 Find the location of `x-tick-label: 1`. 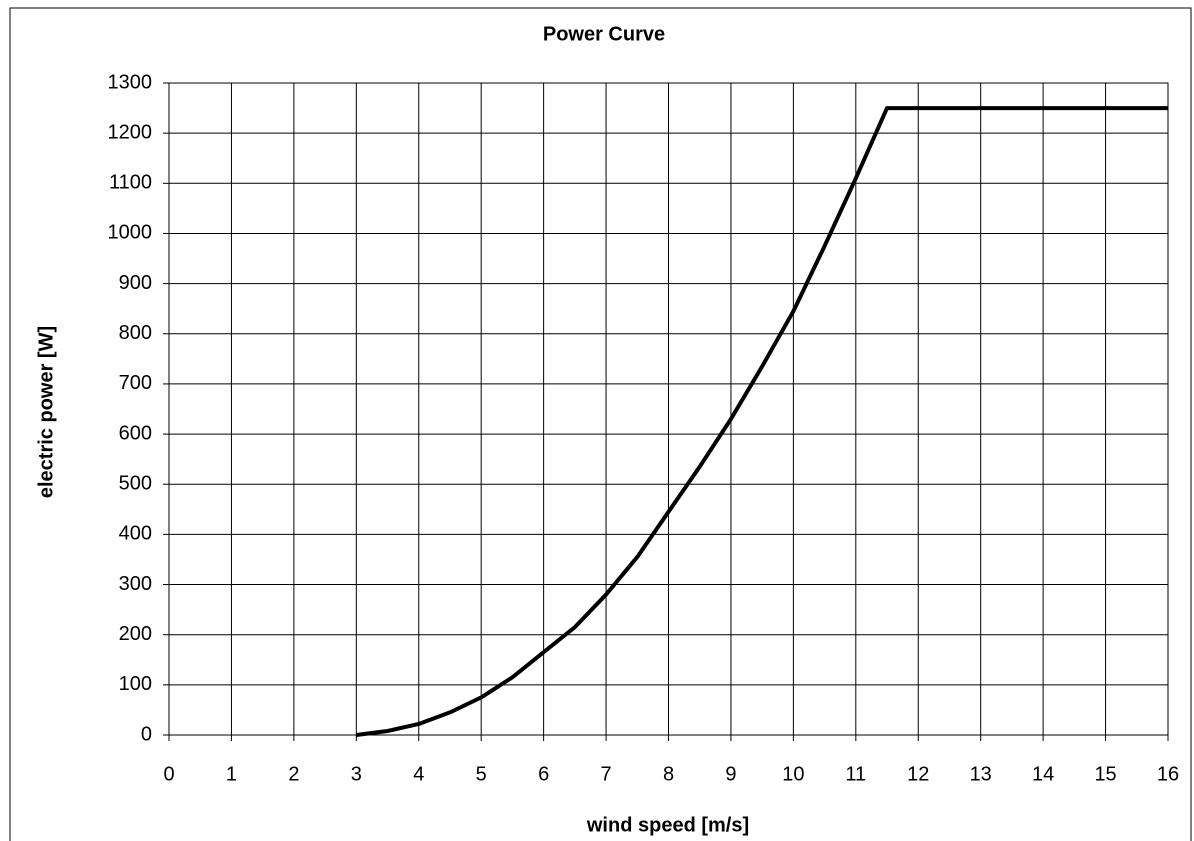

x-tick-label: 1 is located at coordinates (231, 774).